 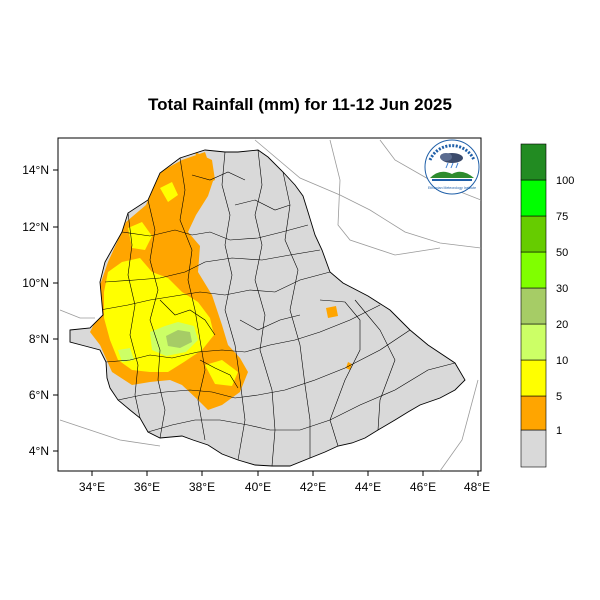 I want to click on lon-label: 46°E, so click(x=423, y=487).